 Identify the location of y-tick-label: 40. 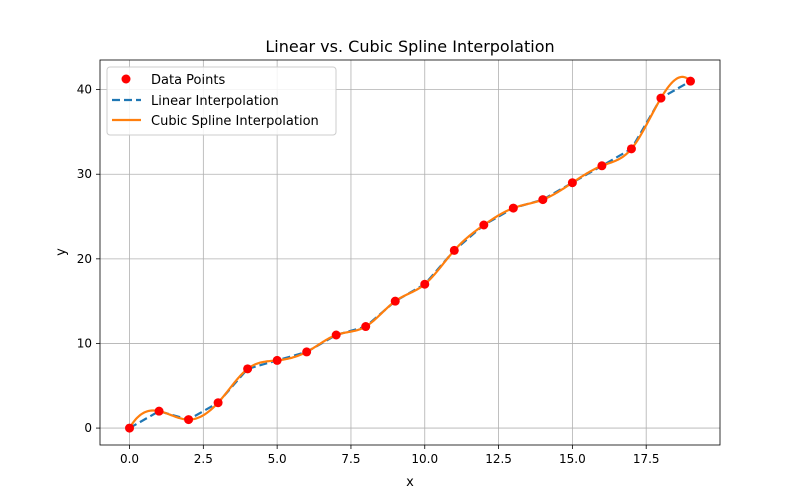
(84, 90).